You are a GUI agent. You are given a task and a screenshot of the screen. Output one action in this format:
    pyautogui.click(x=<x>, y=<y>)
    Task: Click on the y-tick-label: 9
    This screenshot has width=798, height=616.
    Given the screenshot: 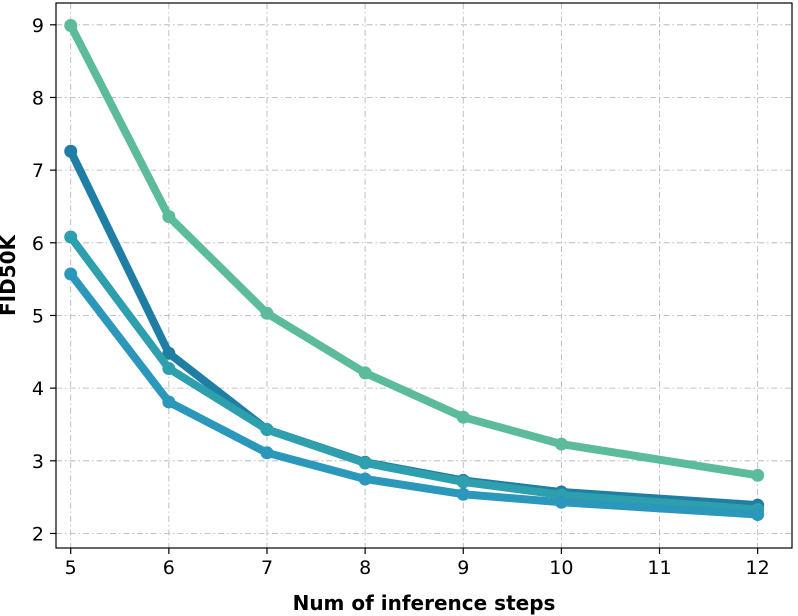 What is the action you would take?
    pyautogui.click(x=38, y=26)
    